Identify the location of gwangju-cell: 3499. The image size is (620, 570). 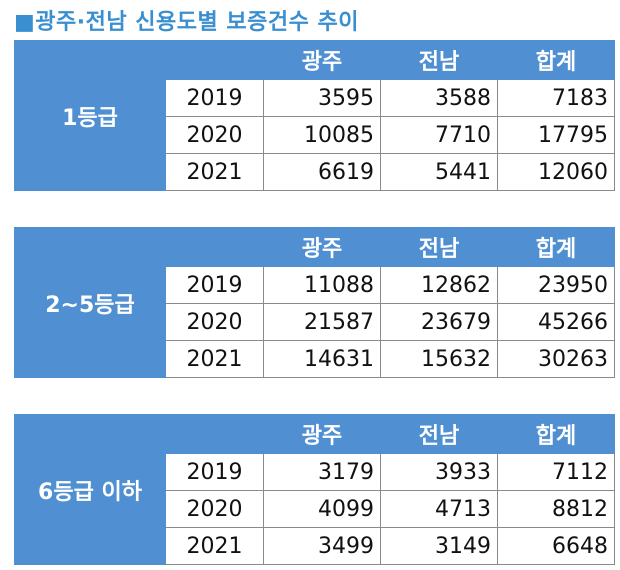
(322, 546).